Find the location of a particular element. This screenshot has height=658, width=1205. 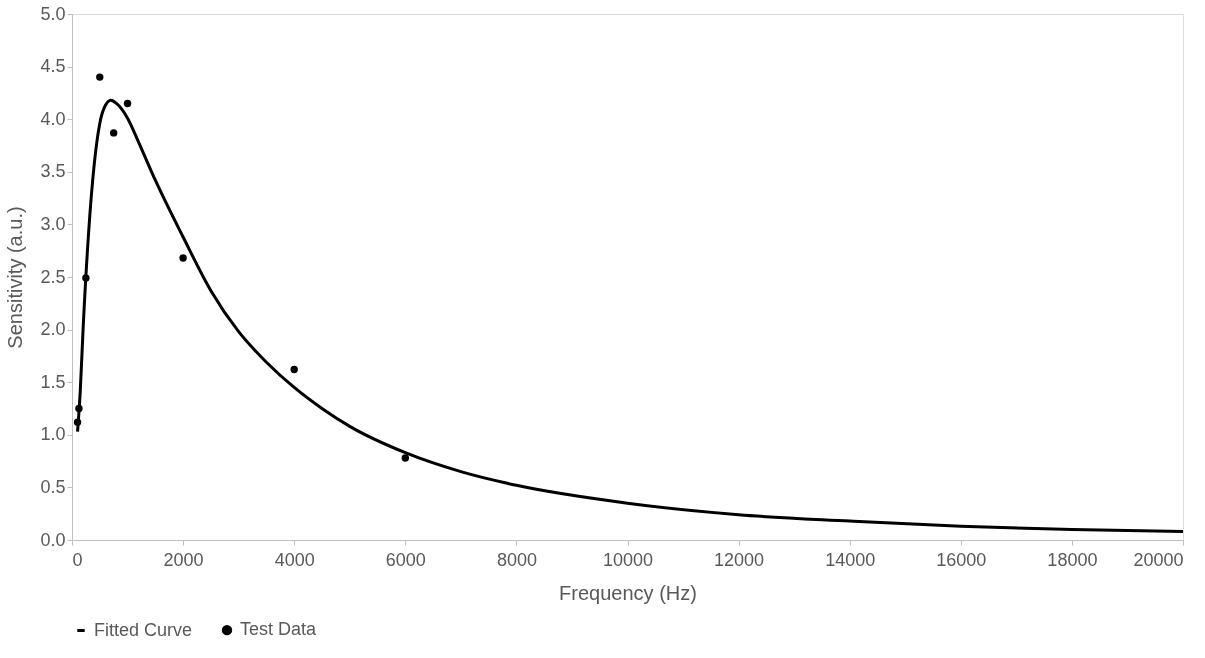

y-axis-title: Sensitivity (a.u.) is located at coordinates (15, 277).